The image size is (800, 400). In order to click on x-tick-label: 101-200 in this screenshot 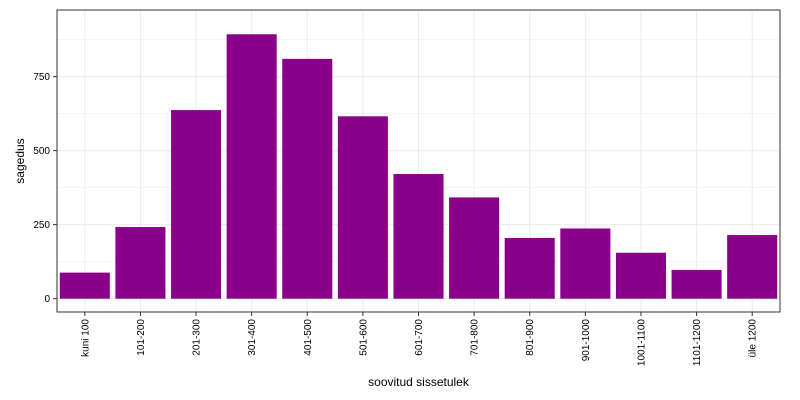, I will do `click(141, 337)`.